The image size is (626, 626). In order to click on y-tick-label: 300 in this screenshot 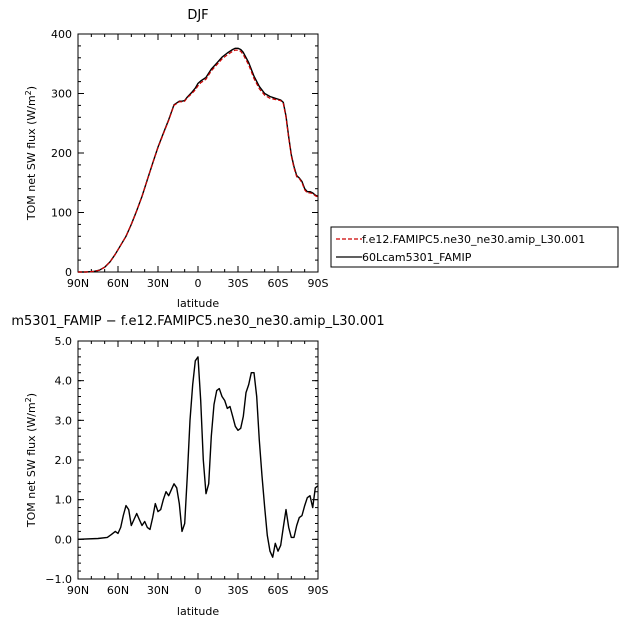, I will do `click(61, 94)`.